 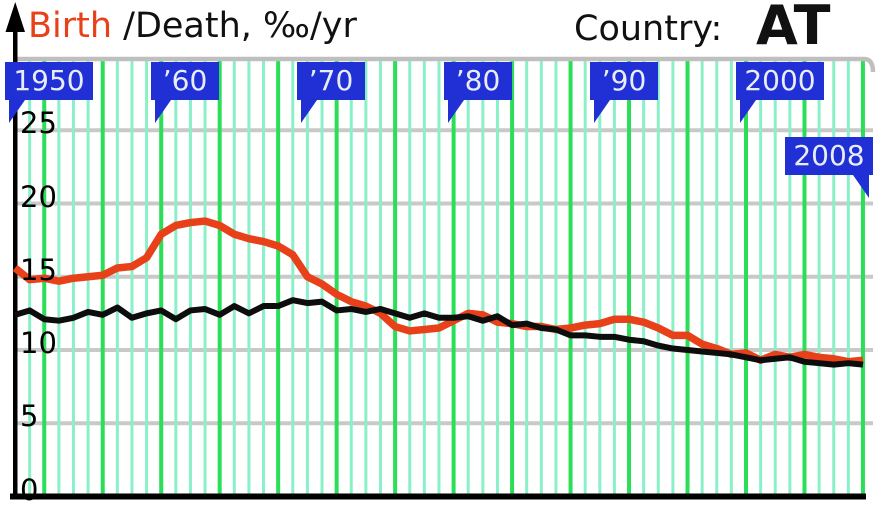 What do you see at coordinates (38, 270) in the screenshot?
I see `y-tick-label-15: 15` at bounding box center [38, 270].